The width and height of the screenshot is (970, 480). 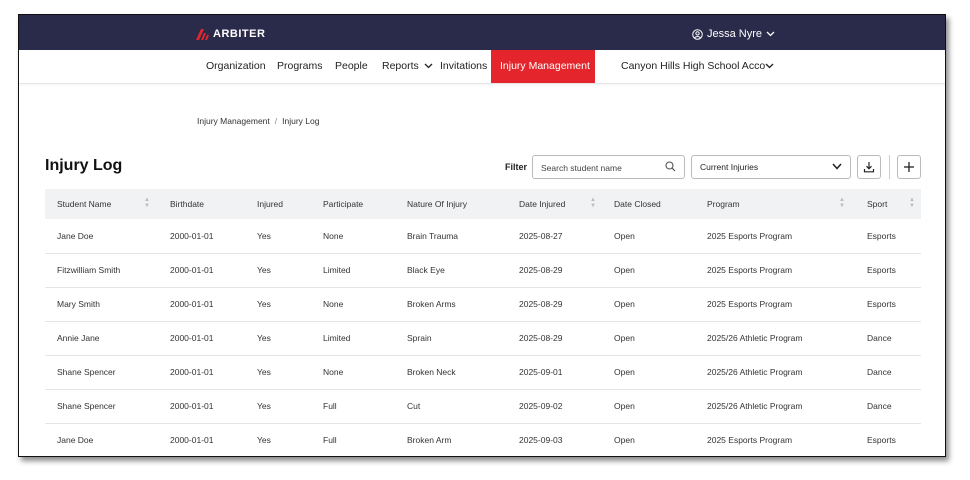 I want to click on column-header-program: Program ▲ ▼, so click(x=775, y=204).